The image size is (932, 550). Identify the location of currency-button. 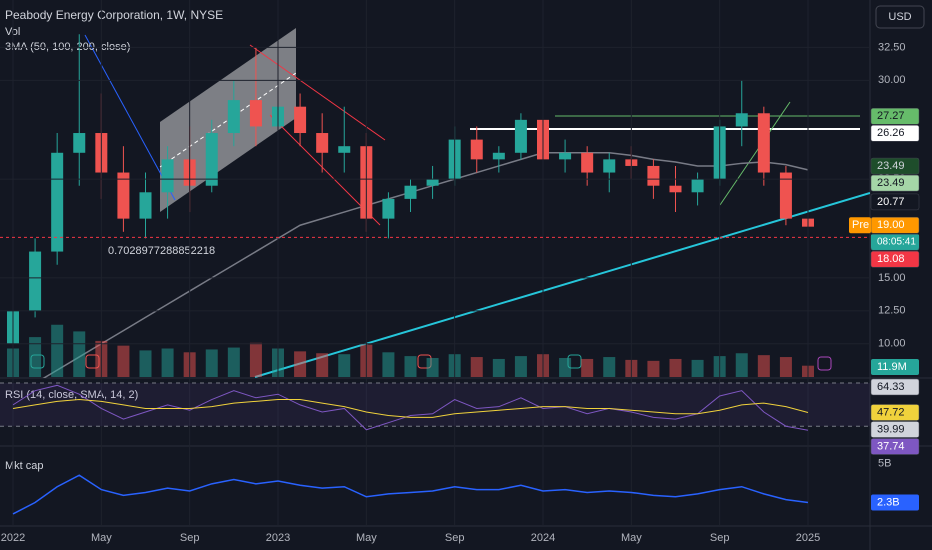
(900, 17).